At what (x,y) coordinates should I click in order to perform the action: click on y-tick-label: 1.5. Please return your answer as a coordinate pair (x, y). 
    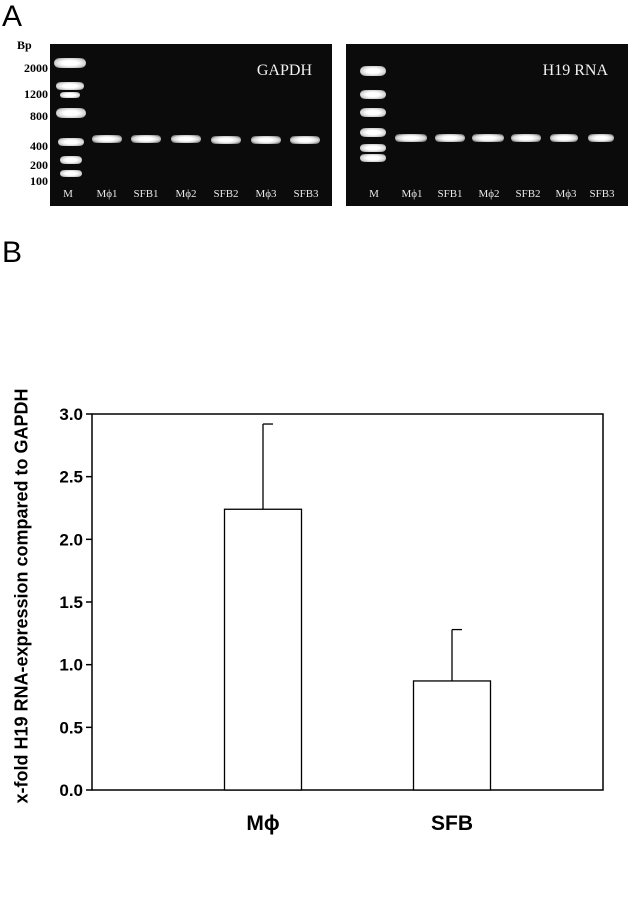
    Looking at the image, I should click on (71, 602).